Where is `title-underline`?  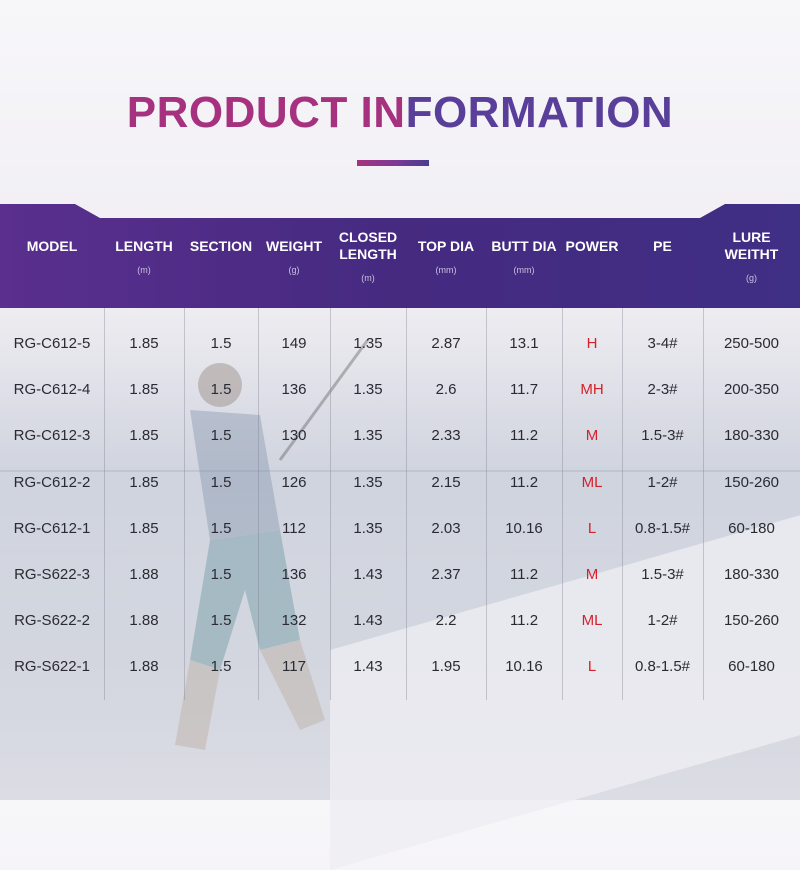
title-underline is located at coordinates (393, 163).